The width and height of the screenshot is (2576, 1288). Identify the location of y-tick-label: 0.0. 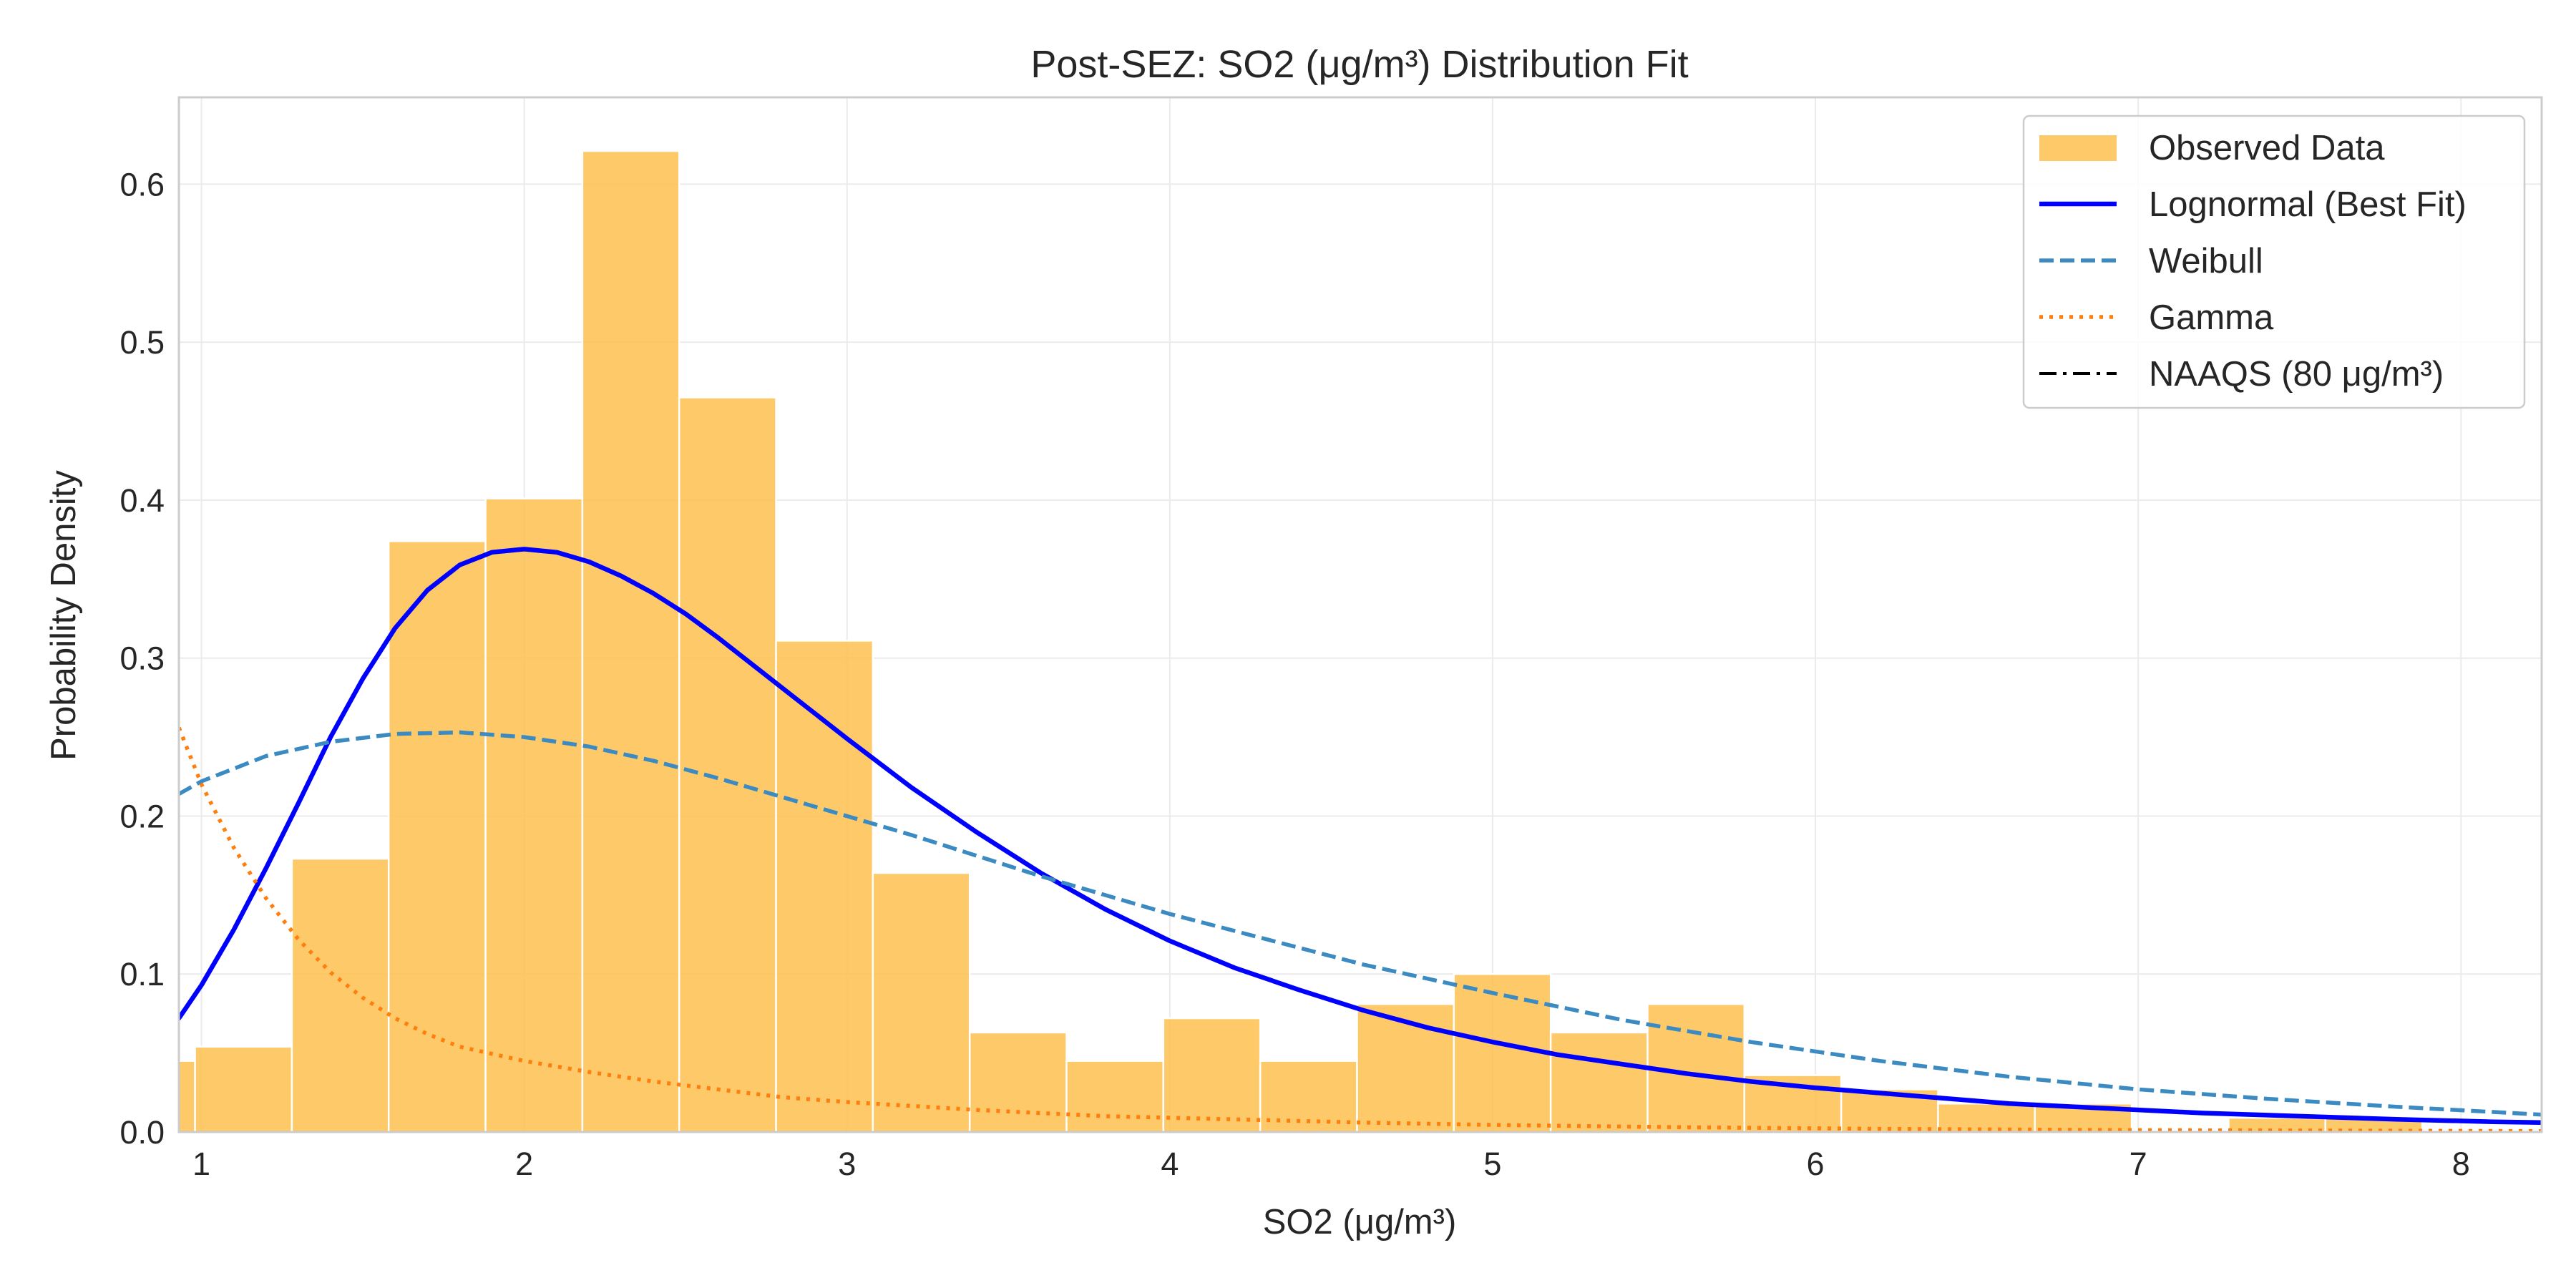
(142, 1132).